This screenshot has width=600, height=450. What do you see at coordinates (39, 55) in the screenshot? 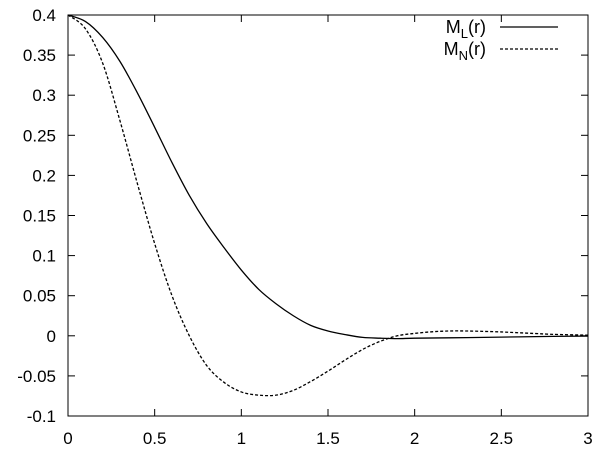
I see `y-tick-label: 0.35` at bounding box center [39, 55].